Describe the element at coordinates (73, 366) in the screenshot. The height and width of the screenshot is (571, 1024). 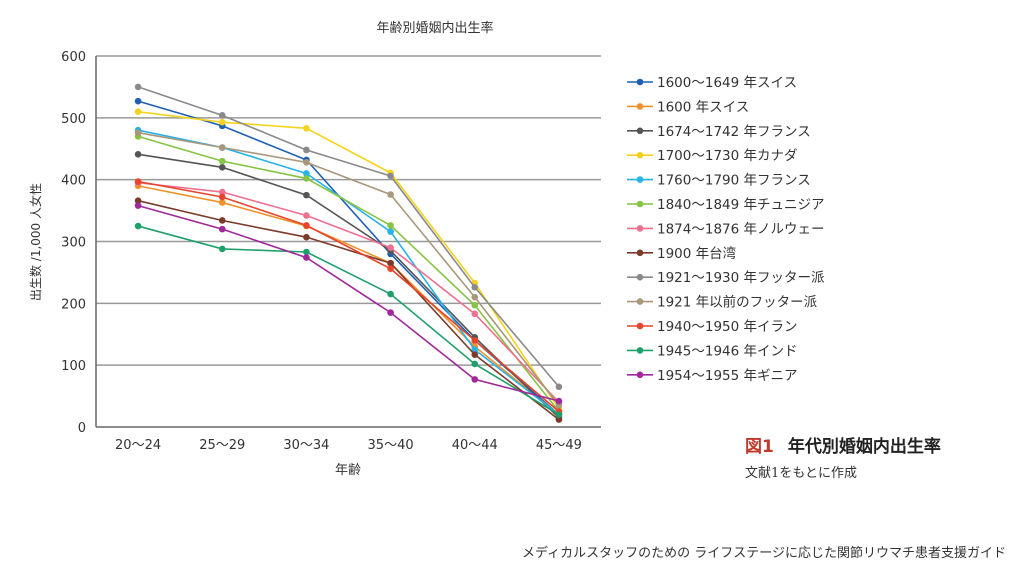
I see `y-tick-label: 100` at that location.